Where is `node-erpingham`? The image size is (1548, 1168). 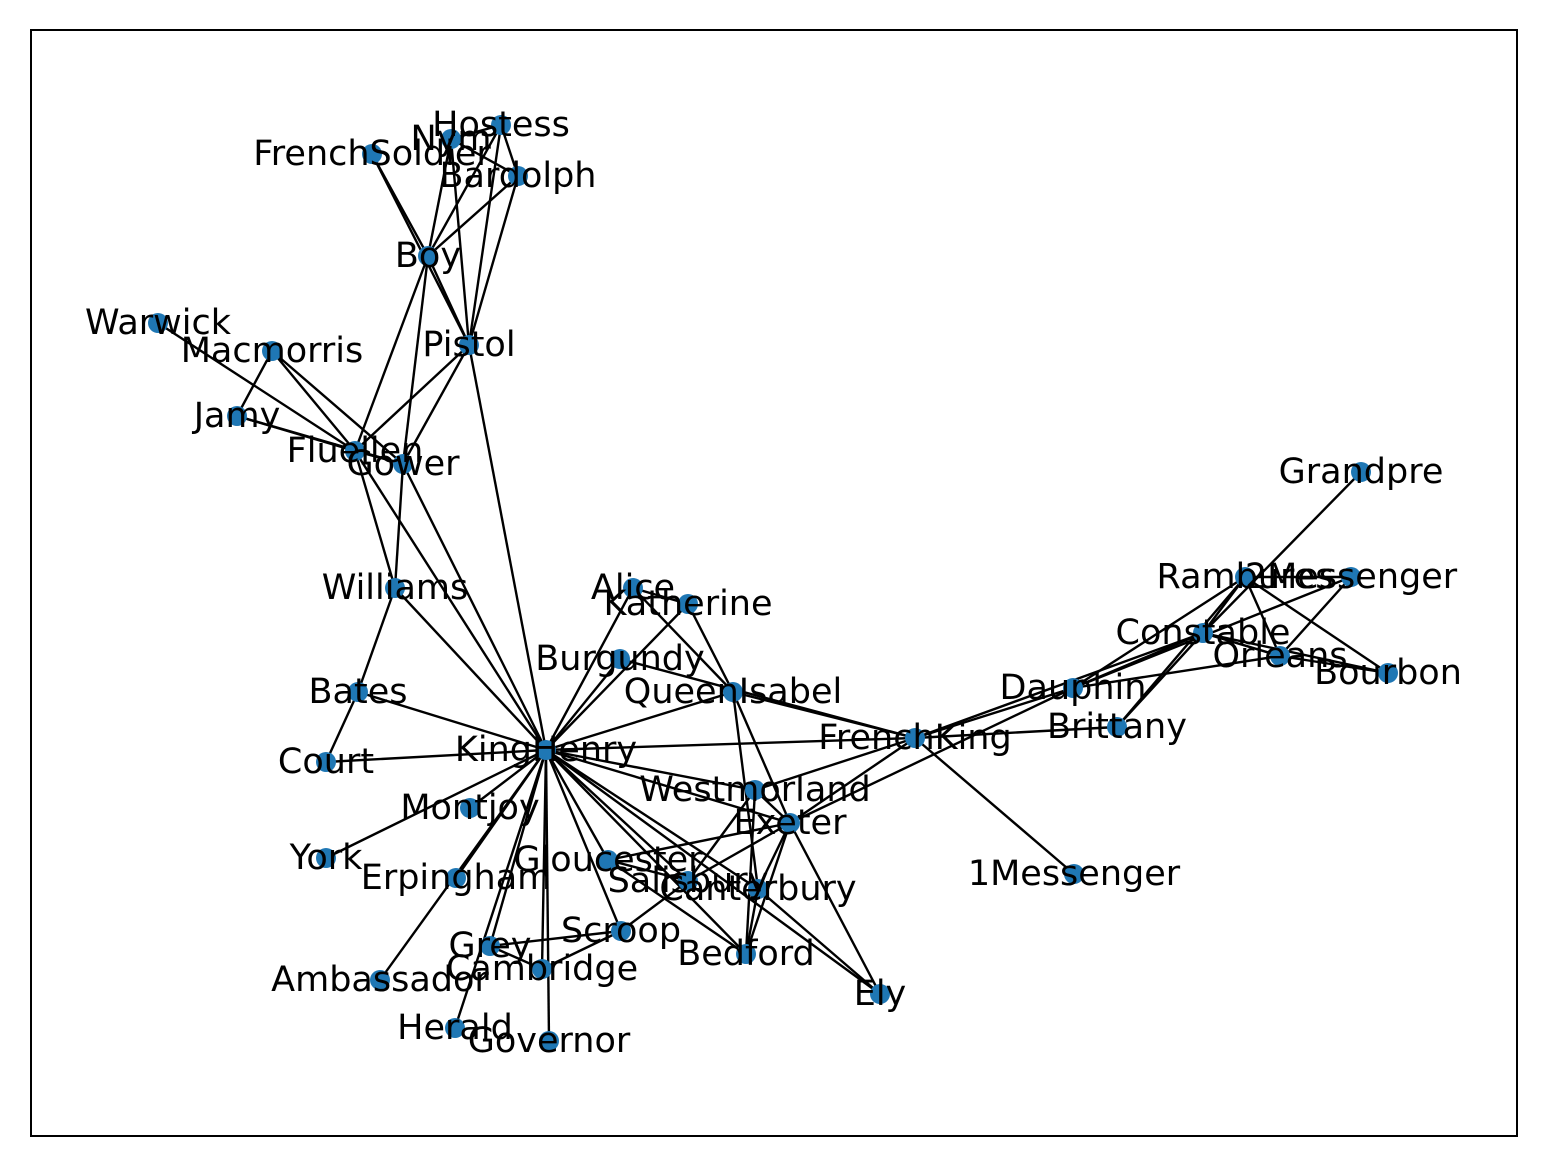
node-erpingham is located at coordinates (456, 878).